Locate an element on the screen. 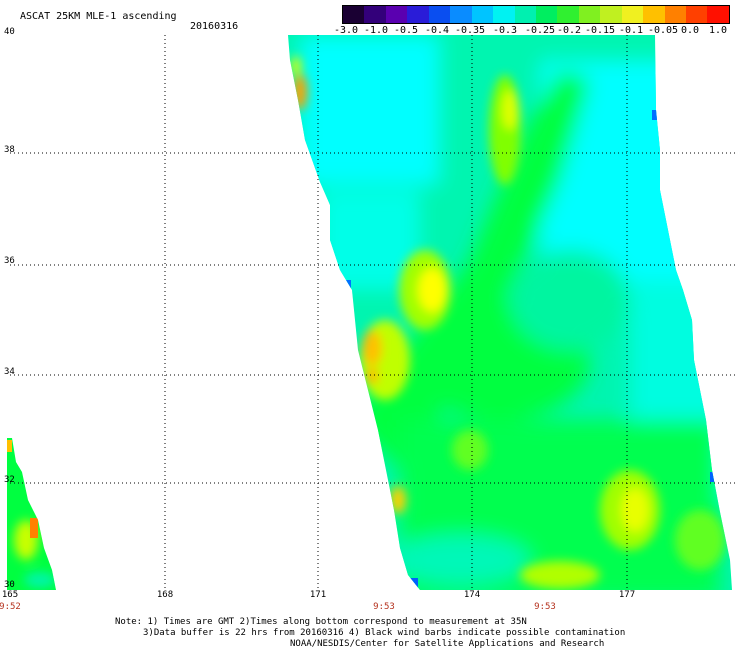 This screenshot has height=650, width=740. aqua-region-central is located at coordinates (570, 300).